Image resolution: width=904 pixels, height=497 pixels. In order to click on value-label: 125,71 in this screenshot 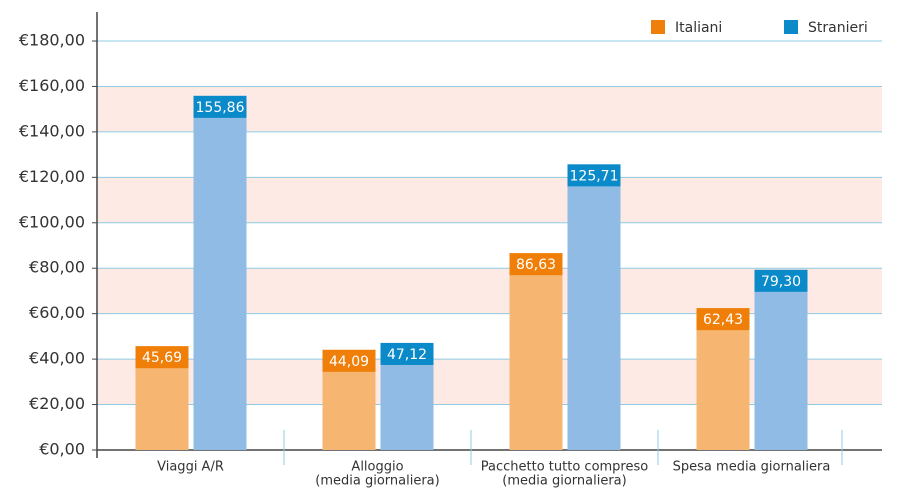, I will do `click(594, 176)`.